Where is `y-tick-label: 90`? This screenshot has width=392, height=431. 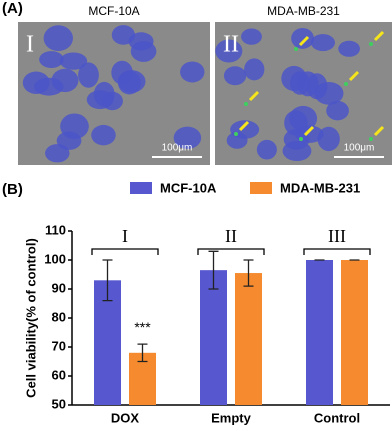 y-tick-label: 90 is located at coordinates (59, 287).